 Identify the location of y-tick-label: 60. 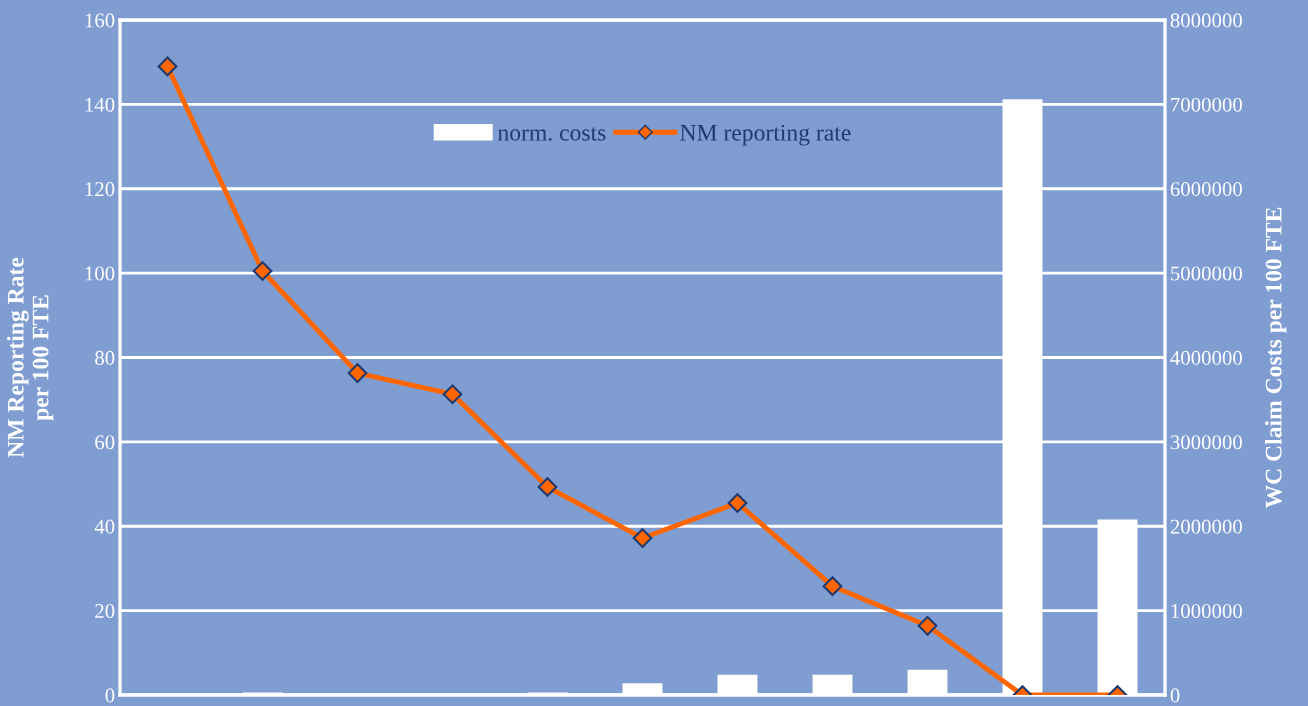
(105, 442).